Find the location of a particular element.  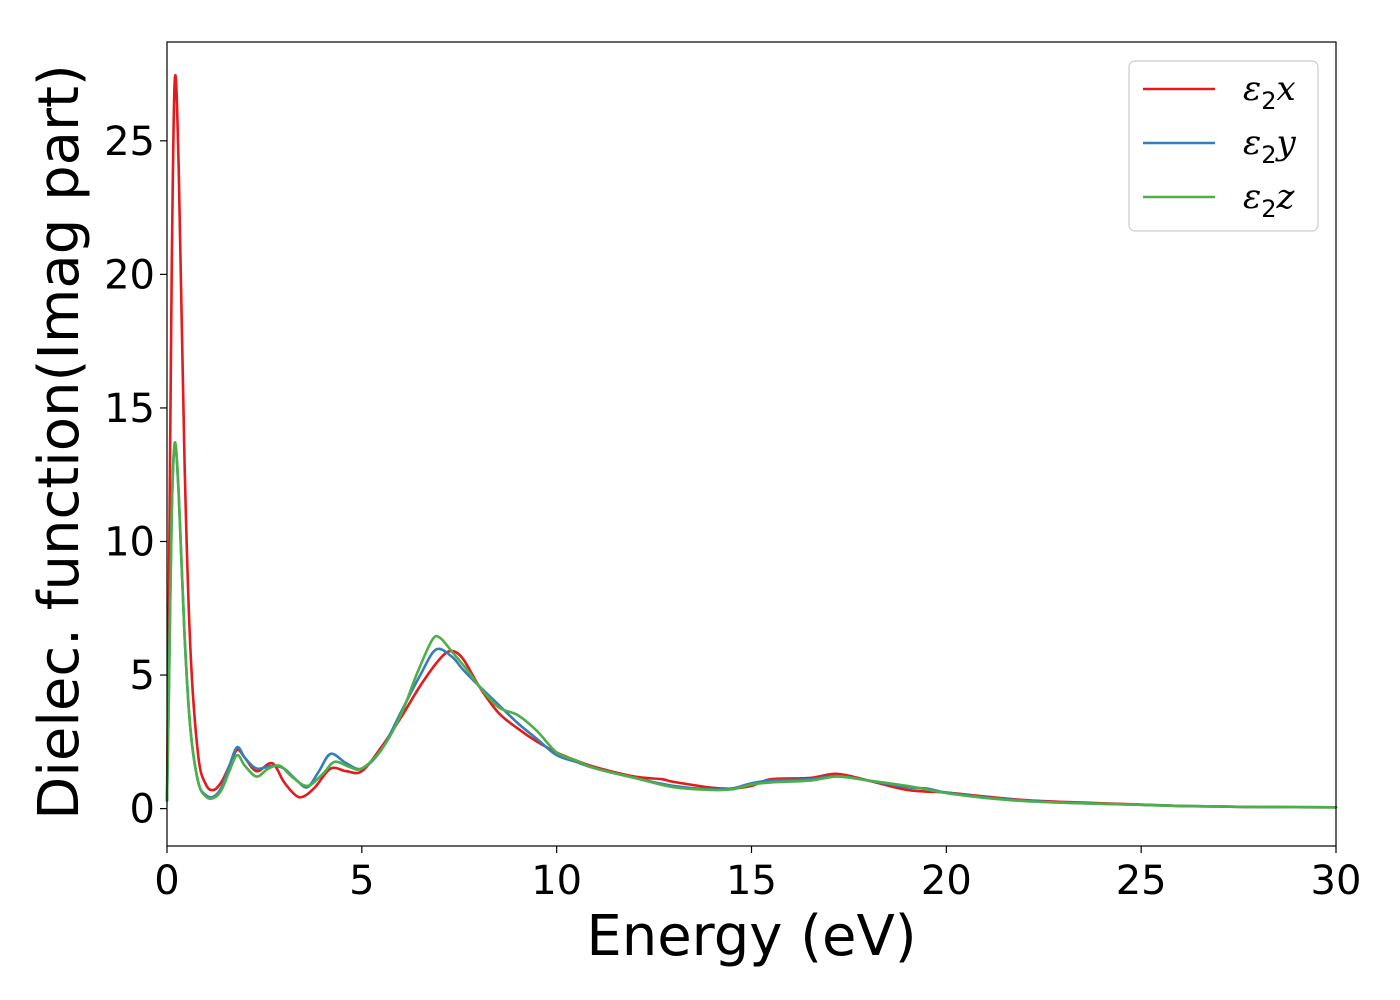

y-axis-ticks: 0 5 10 15 20 25 is located at coordinates (135, 476).